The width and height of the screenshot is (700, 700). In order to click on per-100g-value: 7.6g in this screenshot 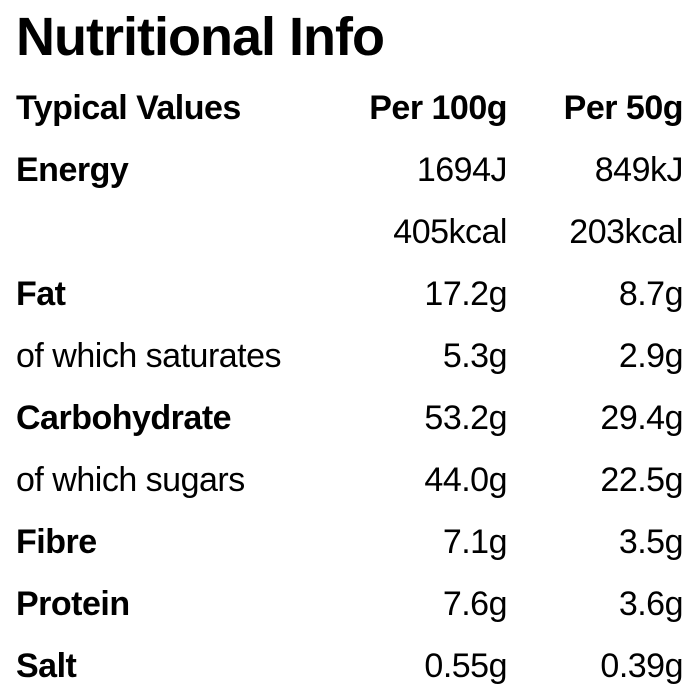, I will do `click(475, 604)`.